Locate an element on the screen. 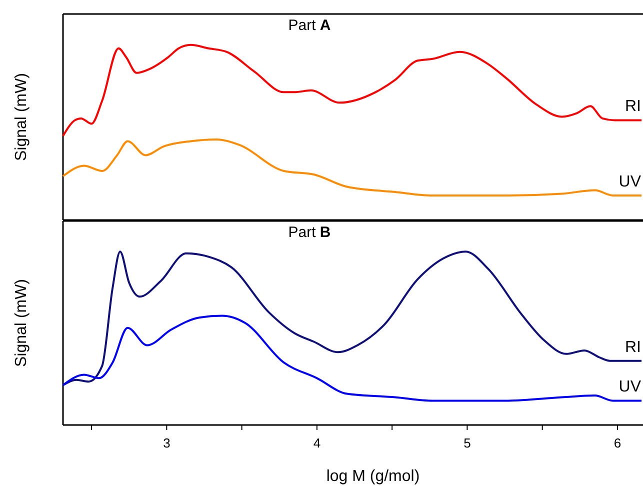 The width and height of the screenshot is (643, 486). x-tick-label: 6 is located at coordinates (618, 442).